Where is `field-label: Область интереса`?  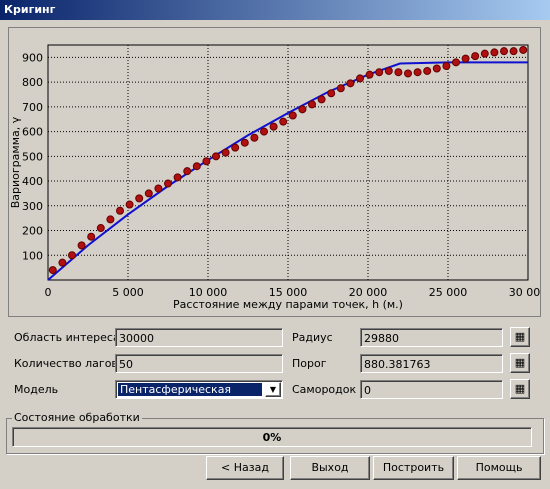
field-label: Область интереса is located at coordinates (67, 337).